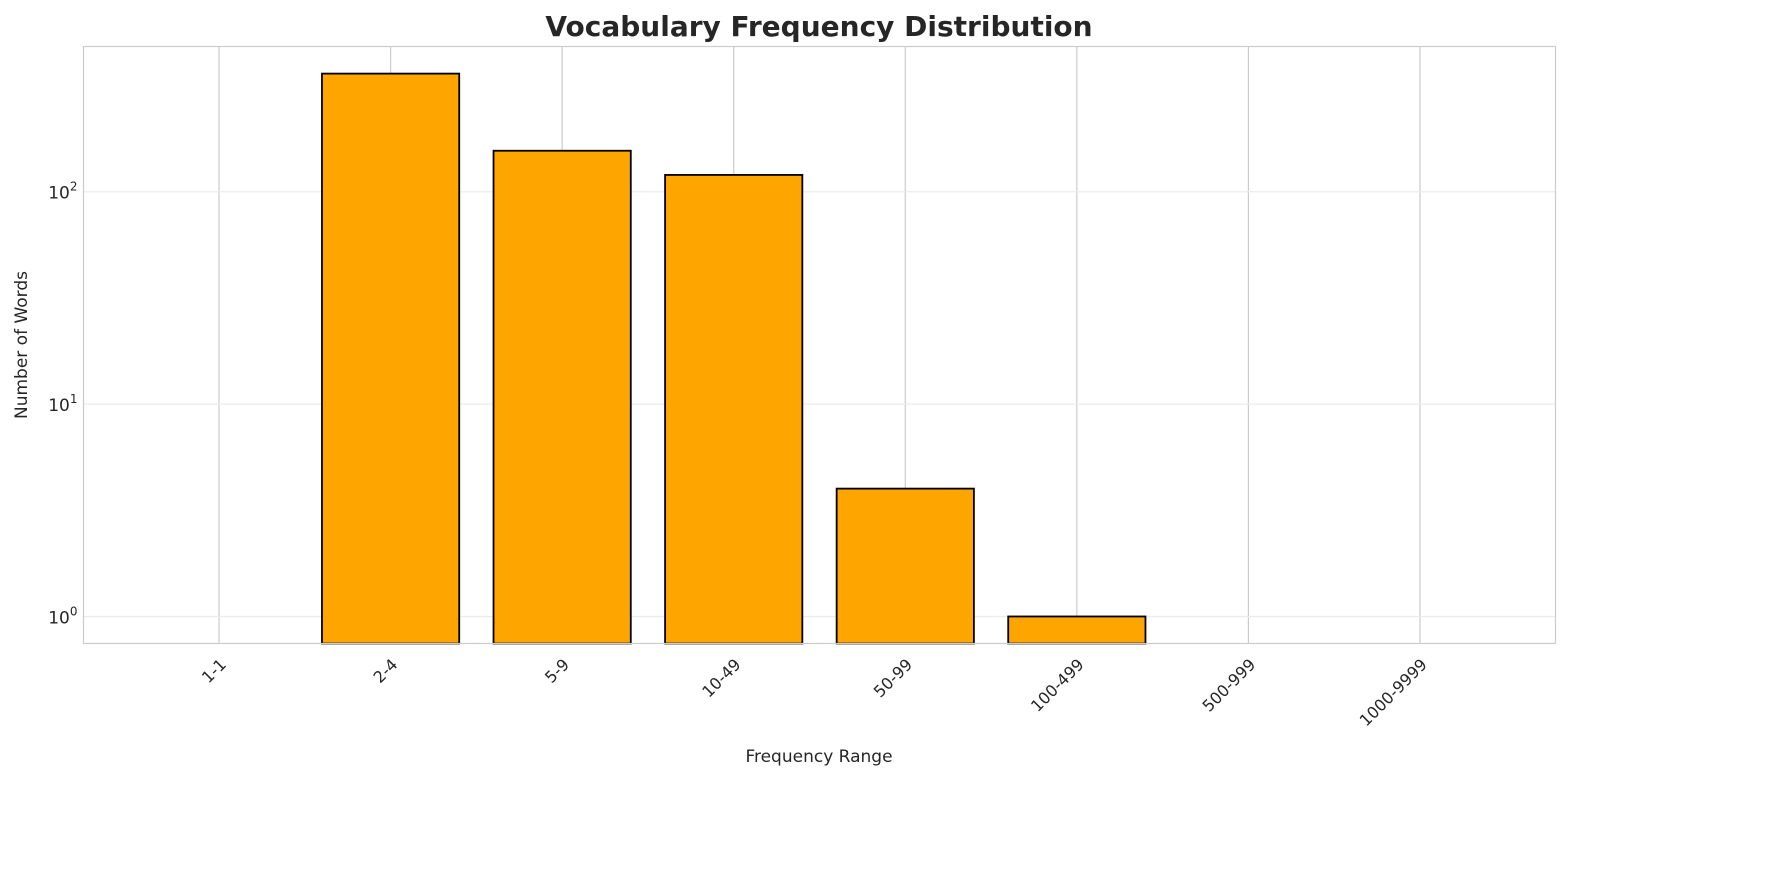 Image resolution: width=1783 pixels, height=889 pixels. I want to click on x-tick-label: 1-1, so click(214, 671).